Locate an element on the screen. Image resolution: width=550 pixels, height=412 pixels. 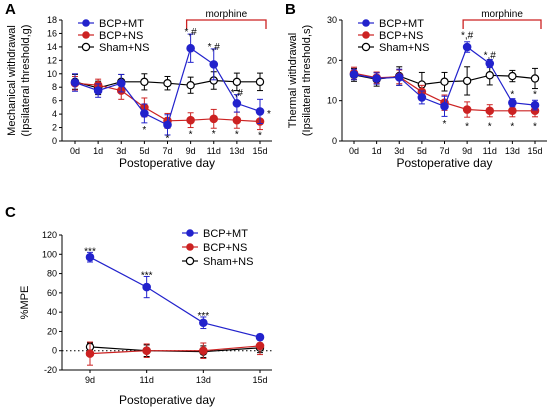
series-line is located at coordinates (175, 297).